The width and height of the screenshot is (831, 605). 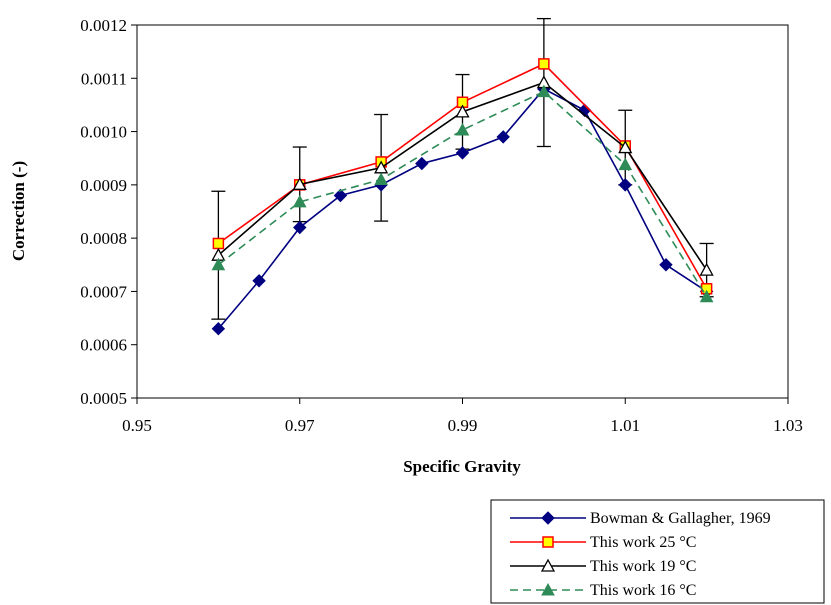 I want to click on legend-item: This work 19 °C, so click(x=603, y=566).